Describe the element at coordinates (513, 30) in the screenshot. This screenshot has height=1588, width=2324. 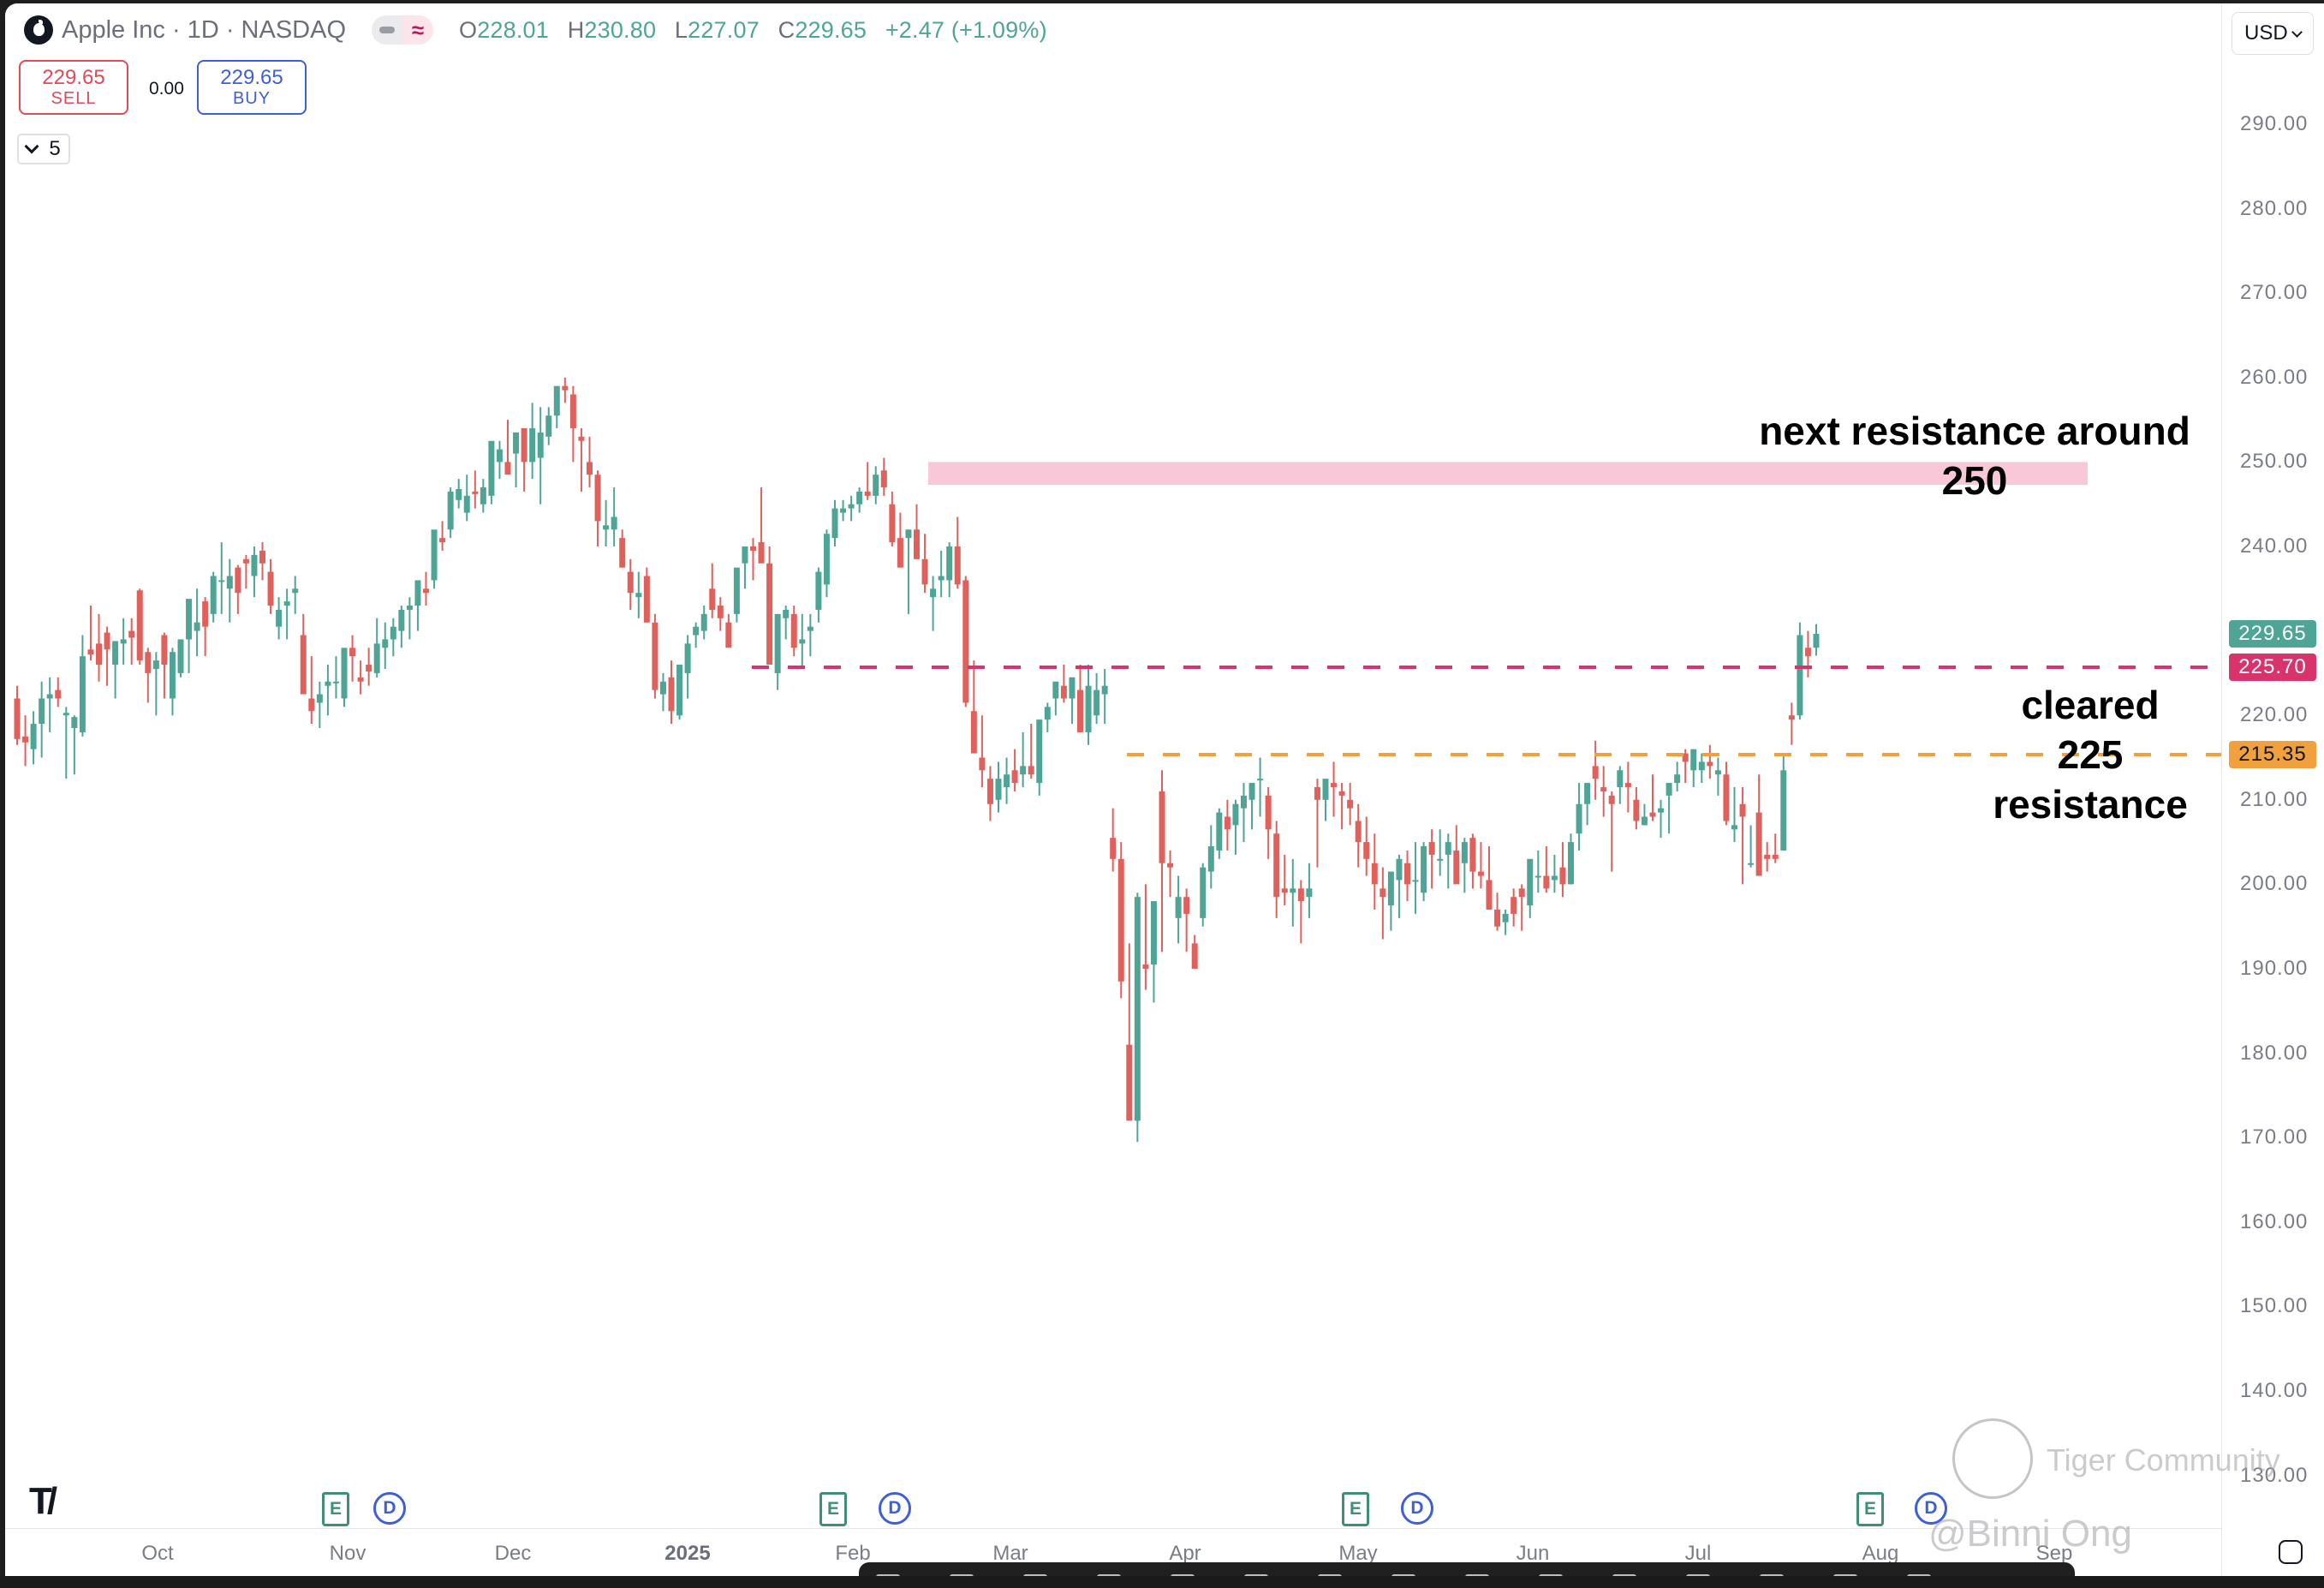
I see `open-value: 228.01` at that location.